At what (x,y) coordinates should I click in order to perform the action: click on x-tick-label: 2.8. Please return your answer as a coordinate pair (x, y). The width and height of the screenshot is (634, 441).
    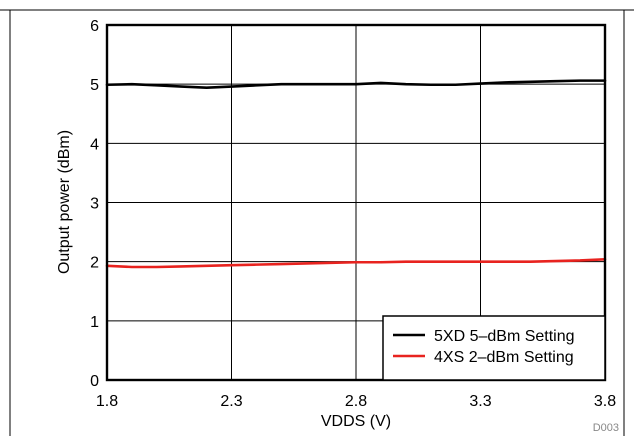
    Looking at the image, I should click on (356, 401).